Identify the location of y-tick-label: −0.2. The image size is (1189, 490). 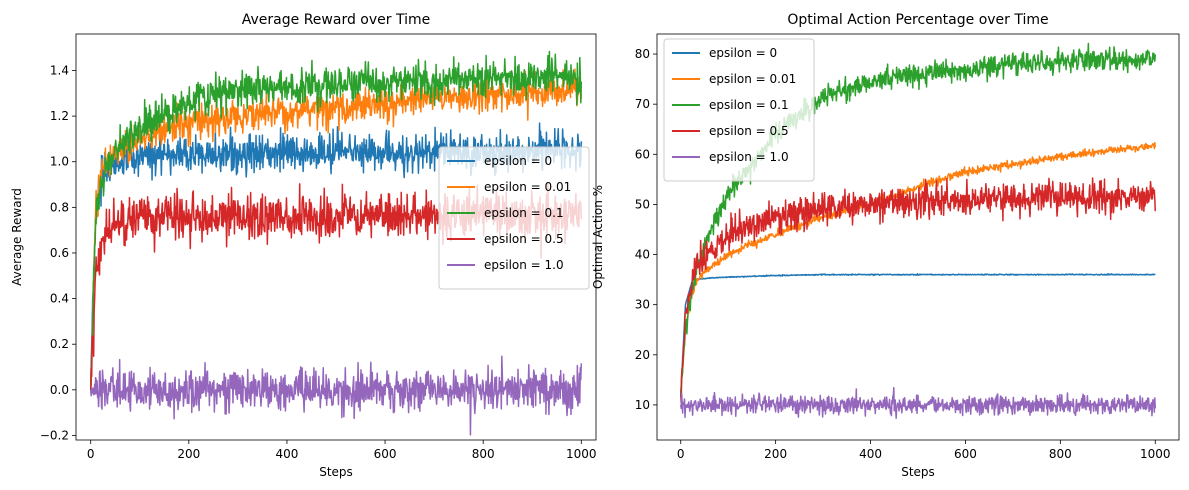
(54, 435).